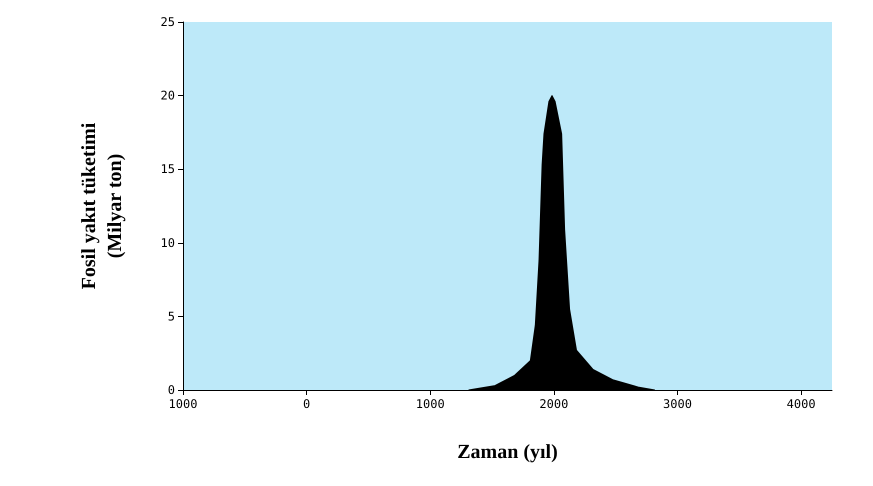  Describe the element at coordinates (677, 404) in the screenshot. I see `x-tick-label: 3000` at that location.